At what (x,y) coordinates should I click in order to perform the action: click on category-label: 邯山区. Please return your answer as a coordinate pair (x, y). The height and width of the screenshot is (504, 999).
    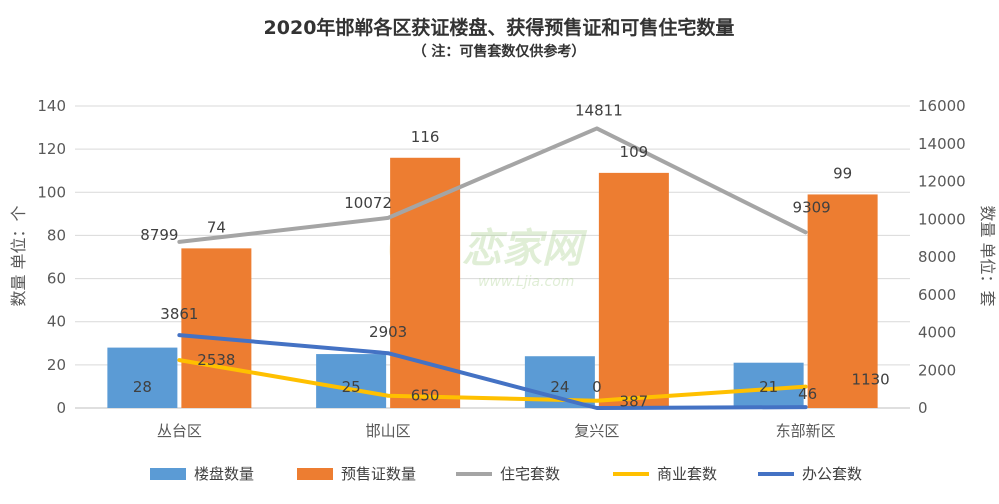
    Looking at the image, I should click on (388, 431).